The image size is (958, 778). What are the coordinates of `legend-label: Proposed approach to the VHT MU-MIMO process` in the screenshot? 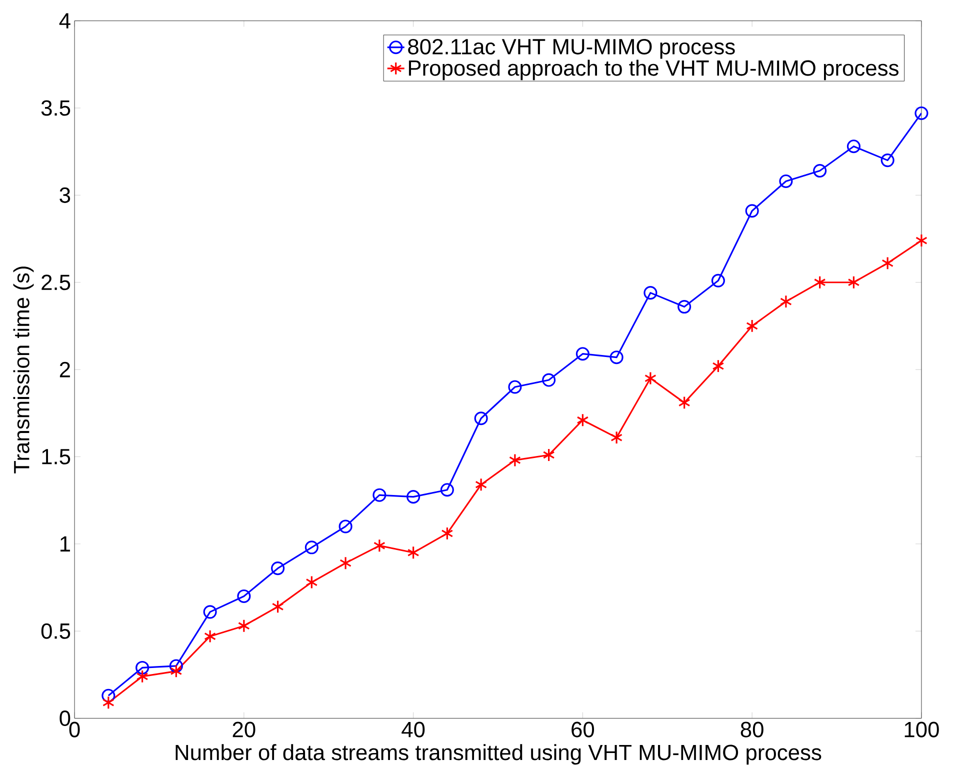 It's located at (653, 70).